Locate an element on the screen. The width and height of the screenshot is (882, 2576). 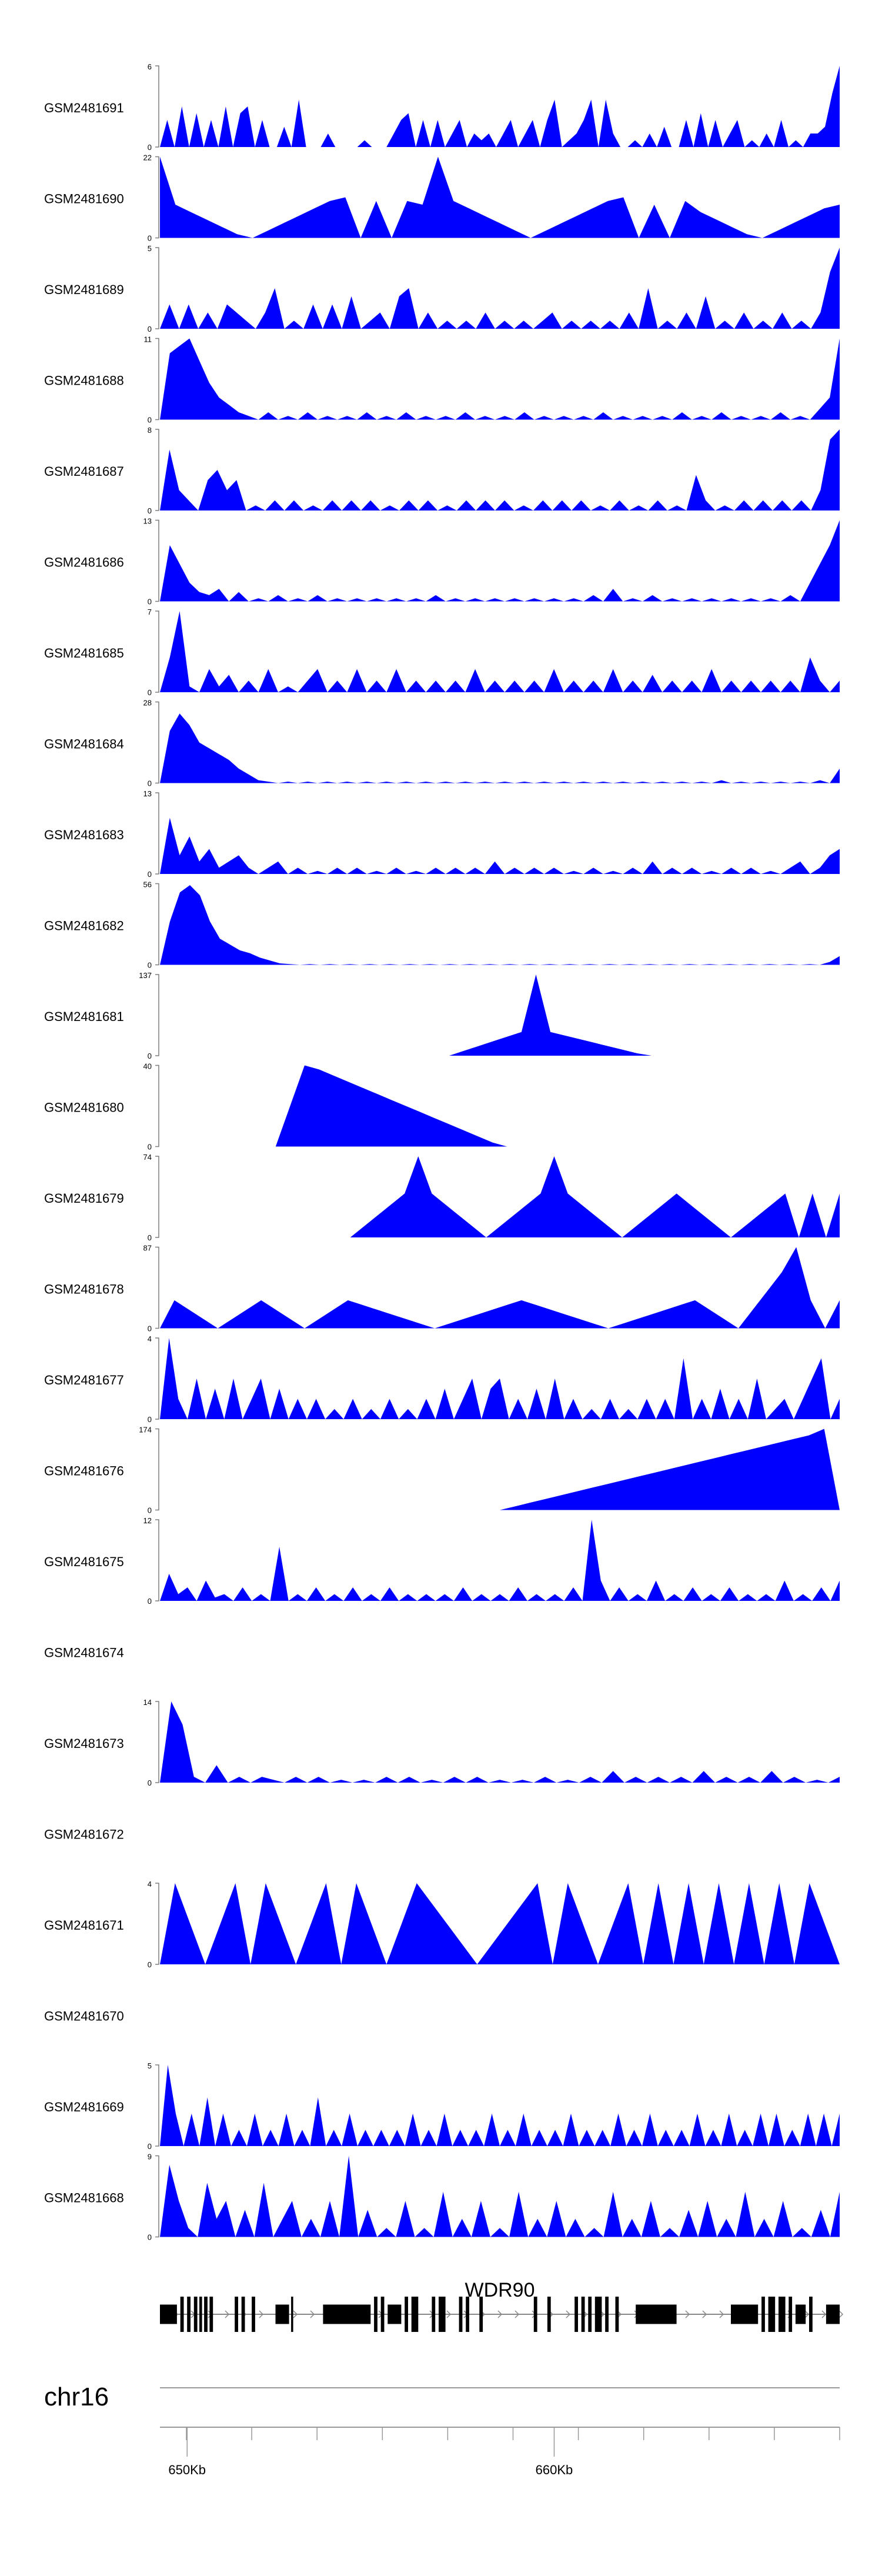
y-max-label: 87 is located at coordinates (147, 1248).